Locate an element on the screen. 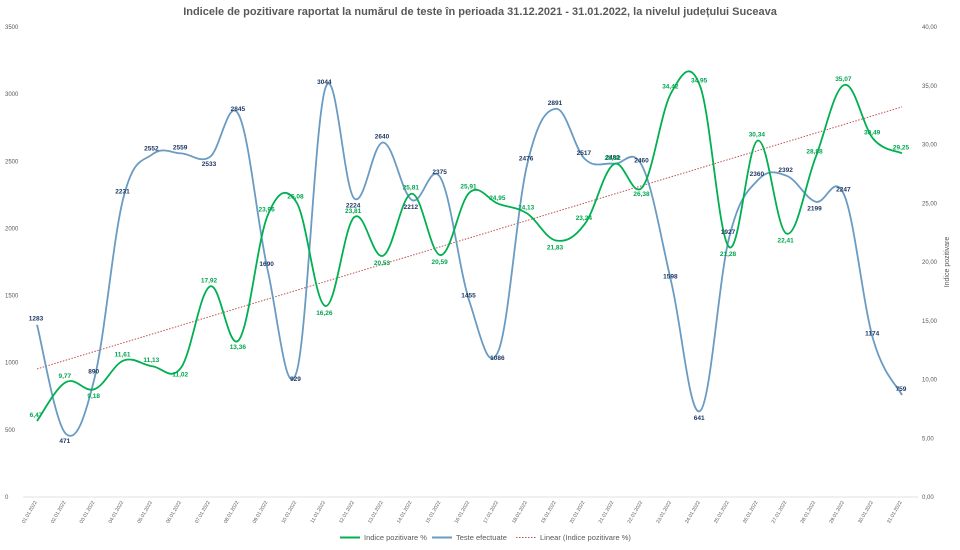  data-label-teste: 1598 is located at coordinates (670, 276).